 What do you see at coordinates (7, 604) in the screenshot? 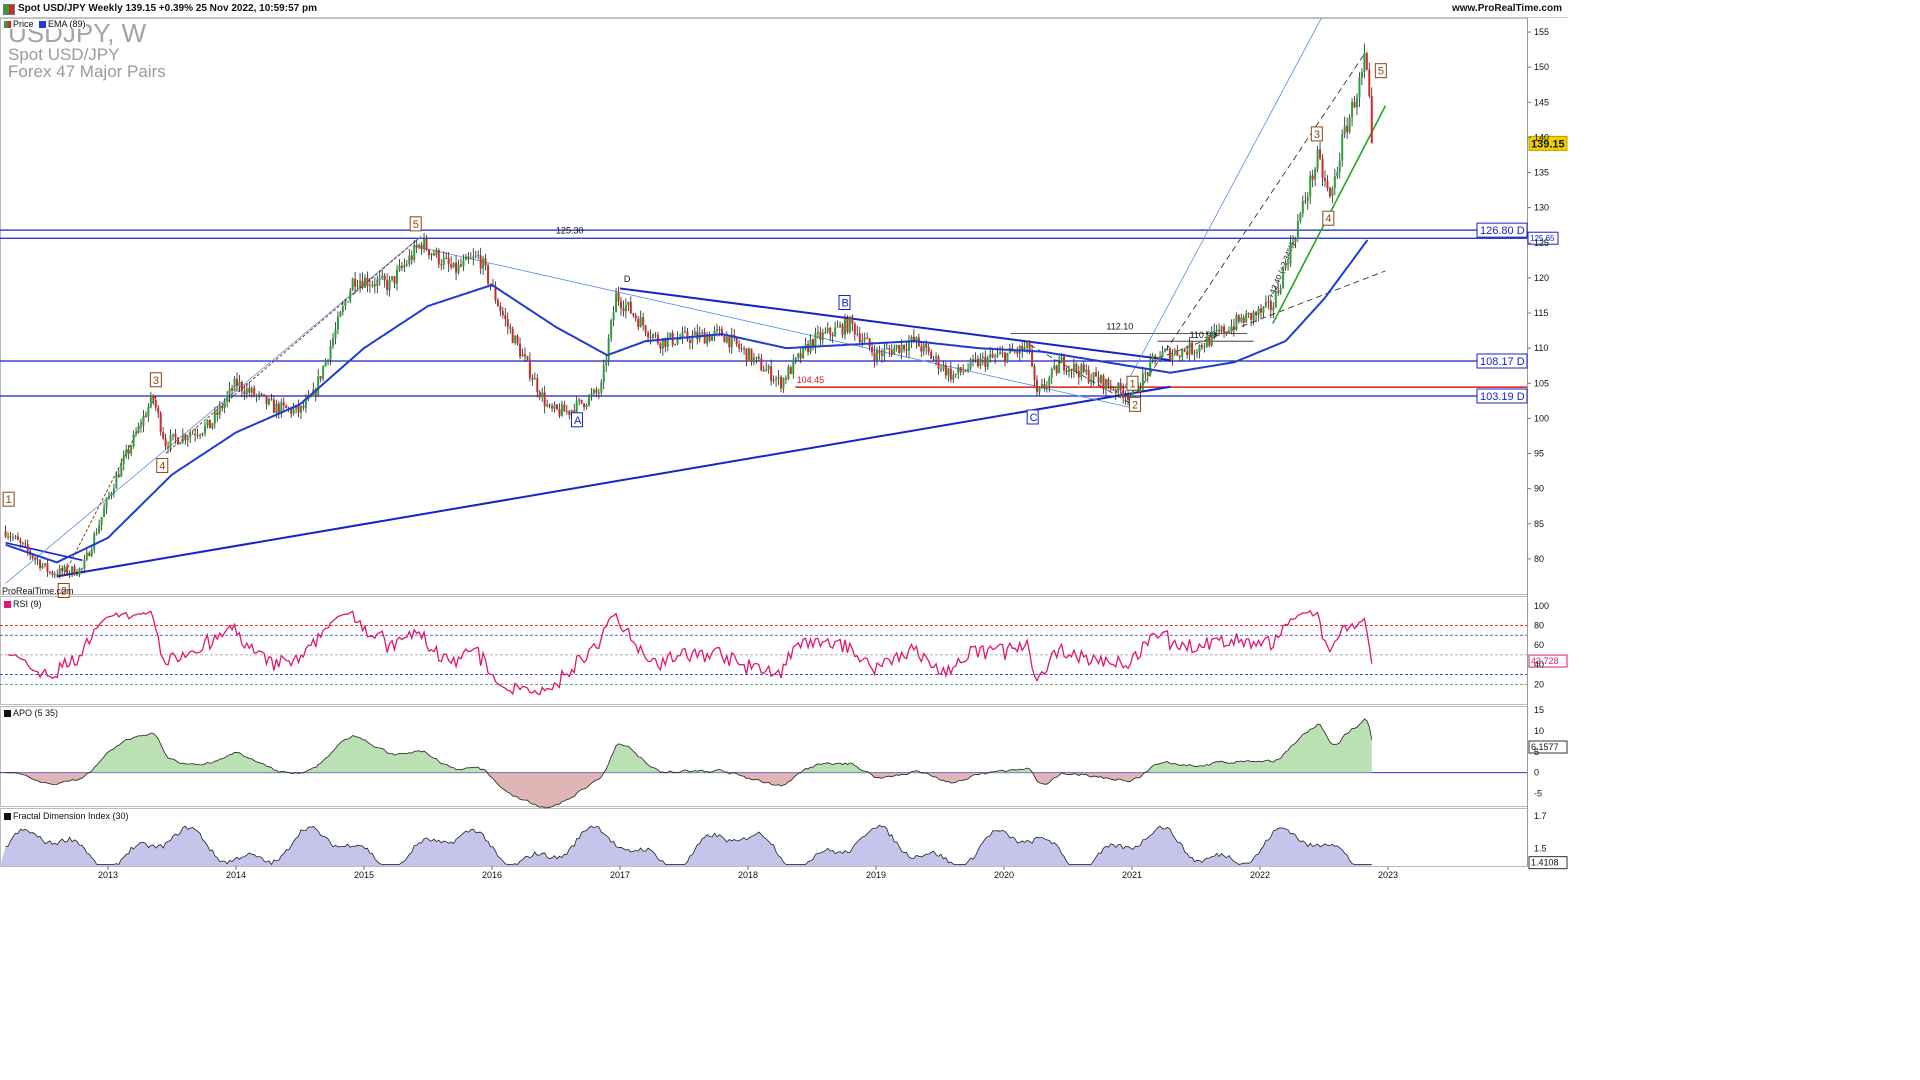
I see `rsi-swatch-icon` at bounding box center [7, 604].